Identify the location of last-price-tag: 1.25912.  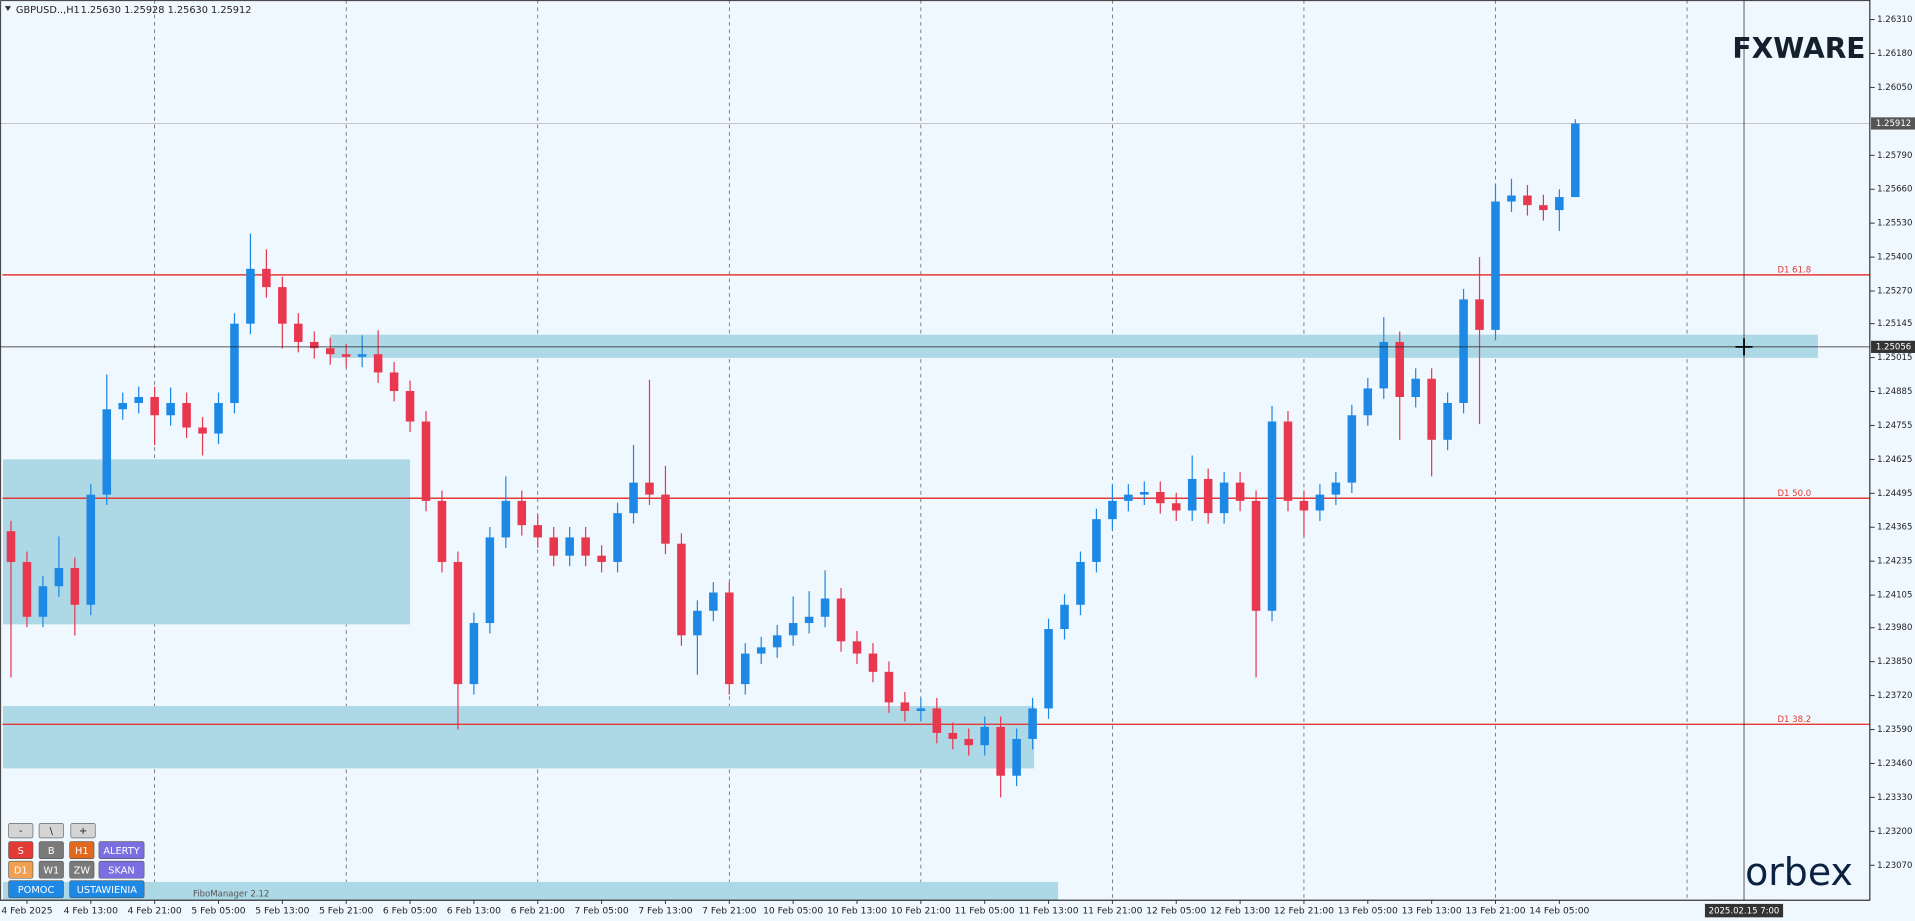
(1893, 124).